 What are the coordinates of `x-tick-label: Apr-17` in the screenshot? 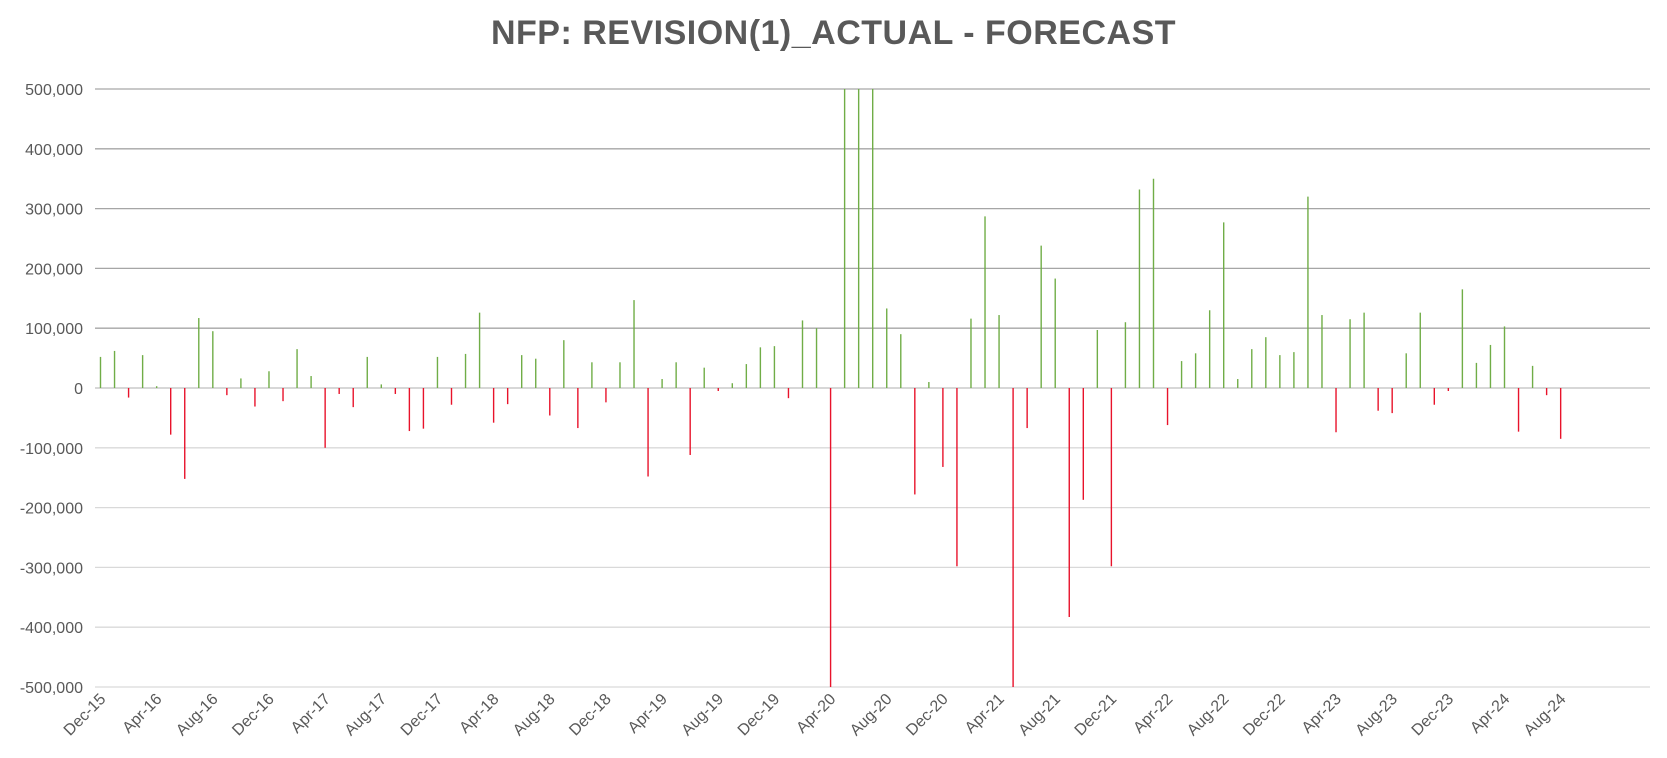 It's located at (311, 714).